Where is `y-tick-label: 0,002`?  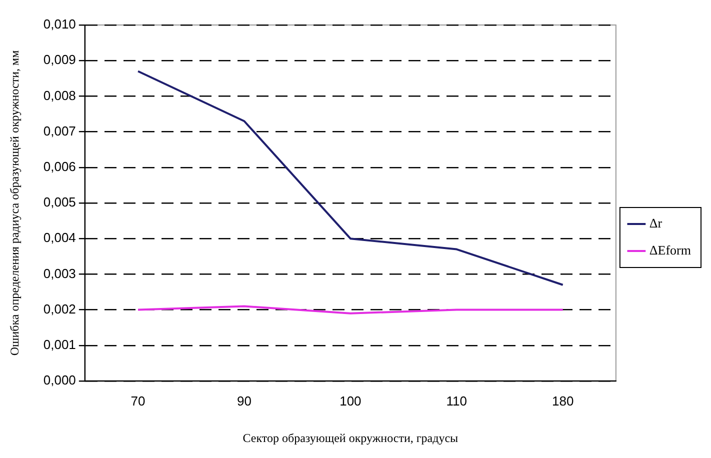 y-tick-label: 0,002 is located at coordinates (59, 308).